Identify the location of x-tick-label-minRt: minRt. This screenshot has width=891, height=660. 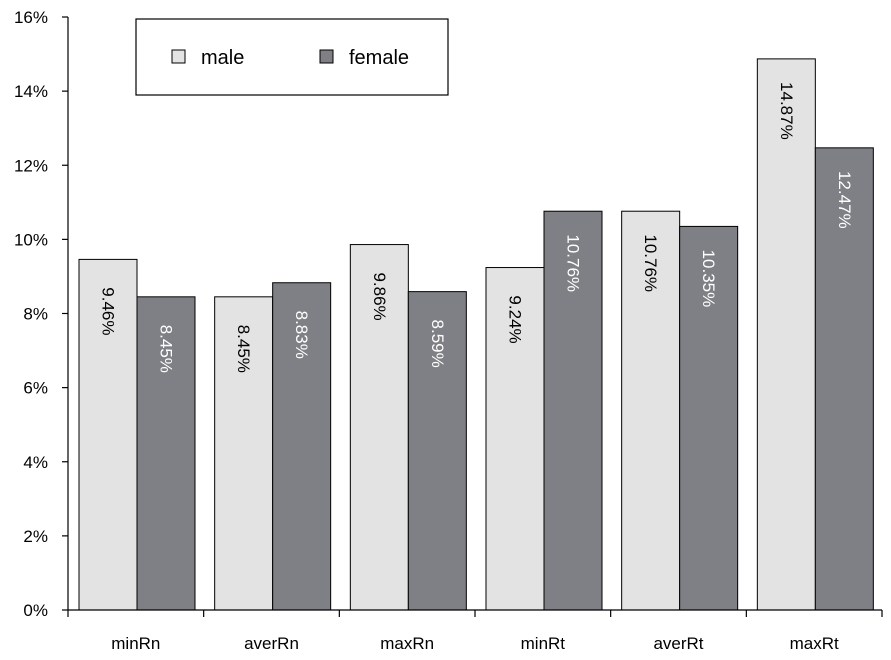
(543, 643).